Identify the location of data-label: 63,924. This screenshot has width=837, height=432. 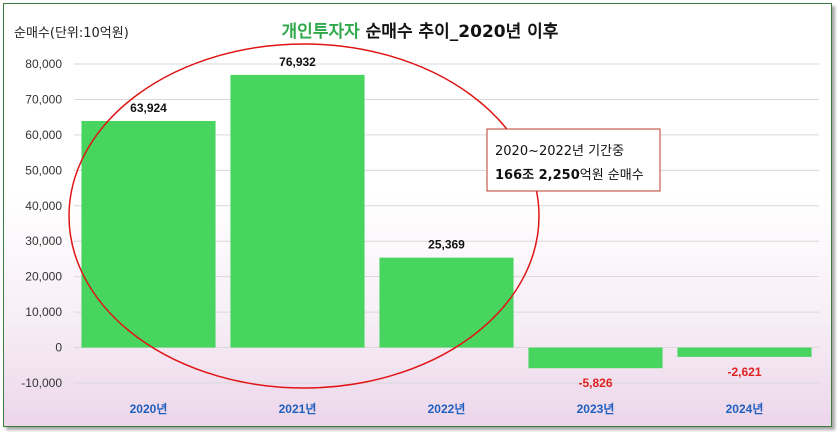
(148, 108).